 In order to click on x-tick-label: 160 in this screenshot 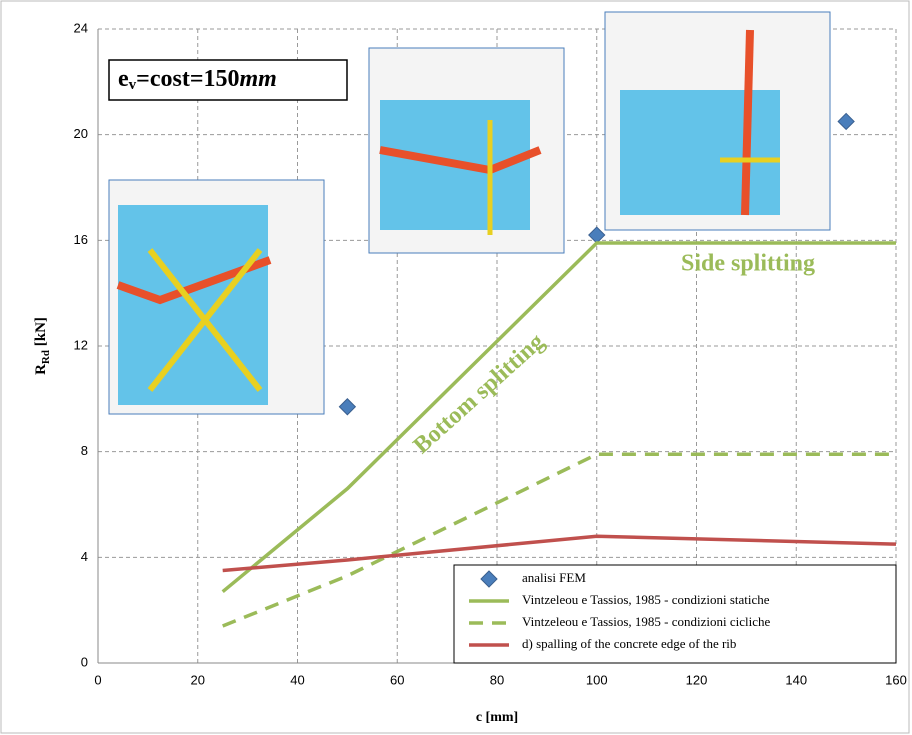, I will do `click(896, 679)`.